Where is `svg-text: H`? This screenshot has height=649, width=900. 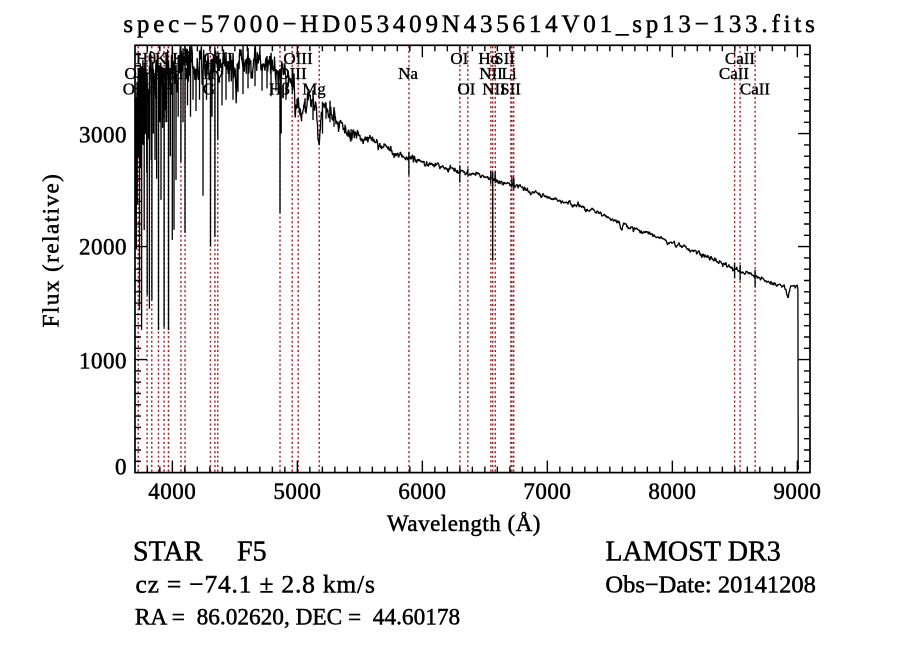 svg-text: H is located at coordinates (167, 89).